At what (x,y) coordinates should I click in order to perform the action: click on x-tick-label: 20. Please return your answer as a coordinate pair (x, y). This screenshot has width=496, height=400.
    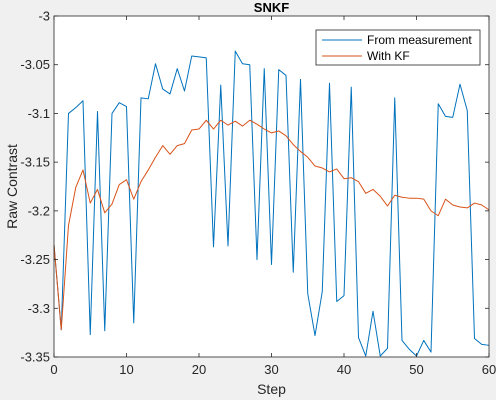
    Looking at the image, I should click on (199, 369).